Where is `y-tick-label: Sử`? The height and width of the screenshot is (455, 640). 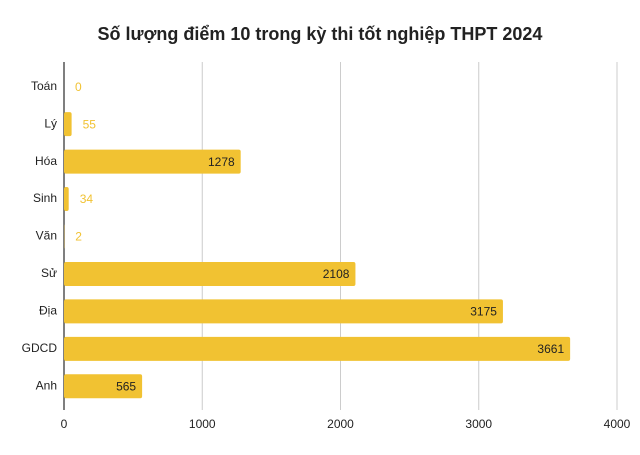
y-tick-label: Sử is located at coordinates (49, 273).